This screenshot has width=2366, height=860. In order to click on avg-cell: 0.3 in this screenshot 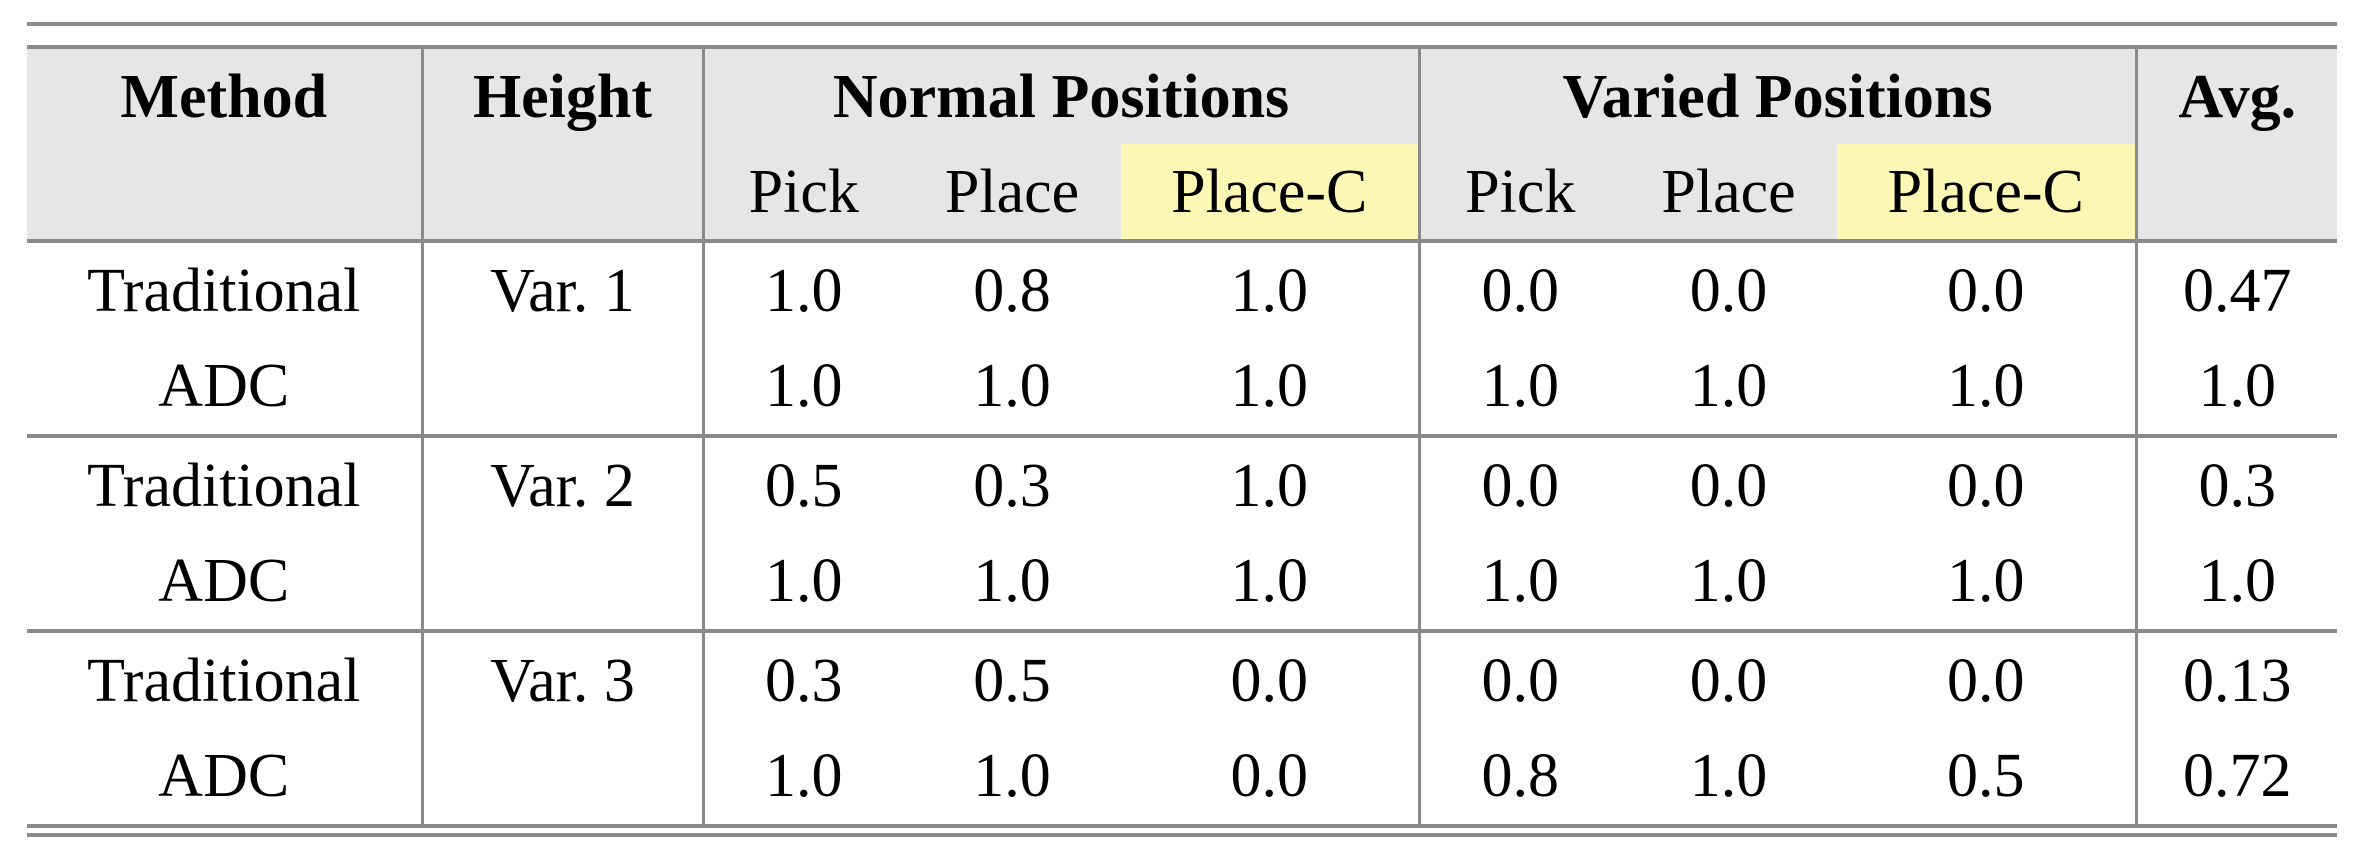, I will do `click(2237, 485)`.